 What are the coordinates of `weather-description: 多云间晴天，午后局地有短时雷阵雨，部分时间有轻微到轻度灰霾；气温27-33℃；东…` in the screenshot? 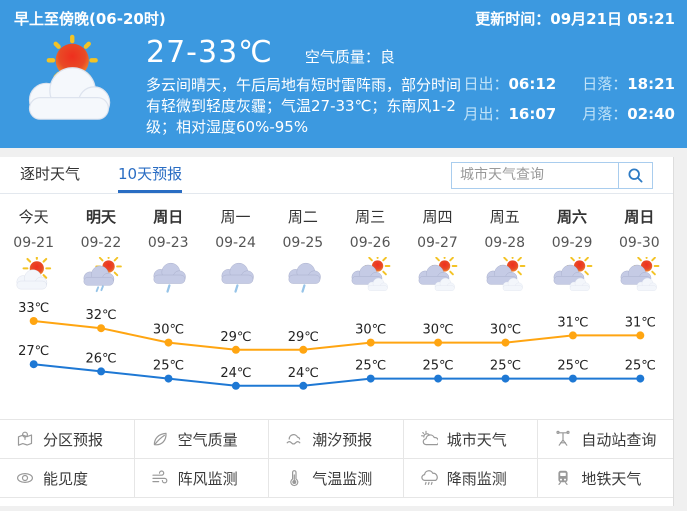 It's located at (304, 106).